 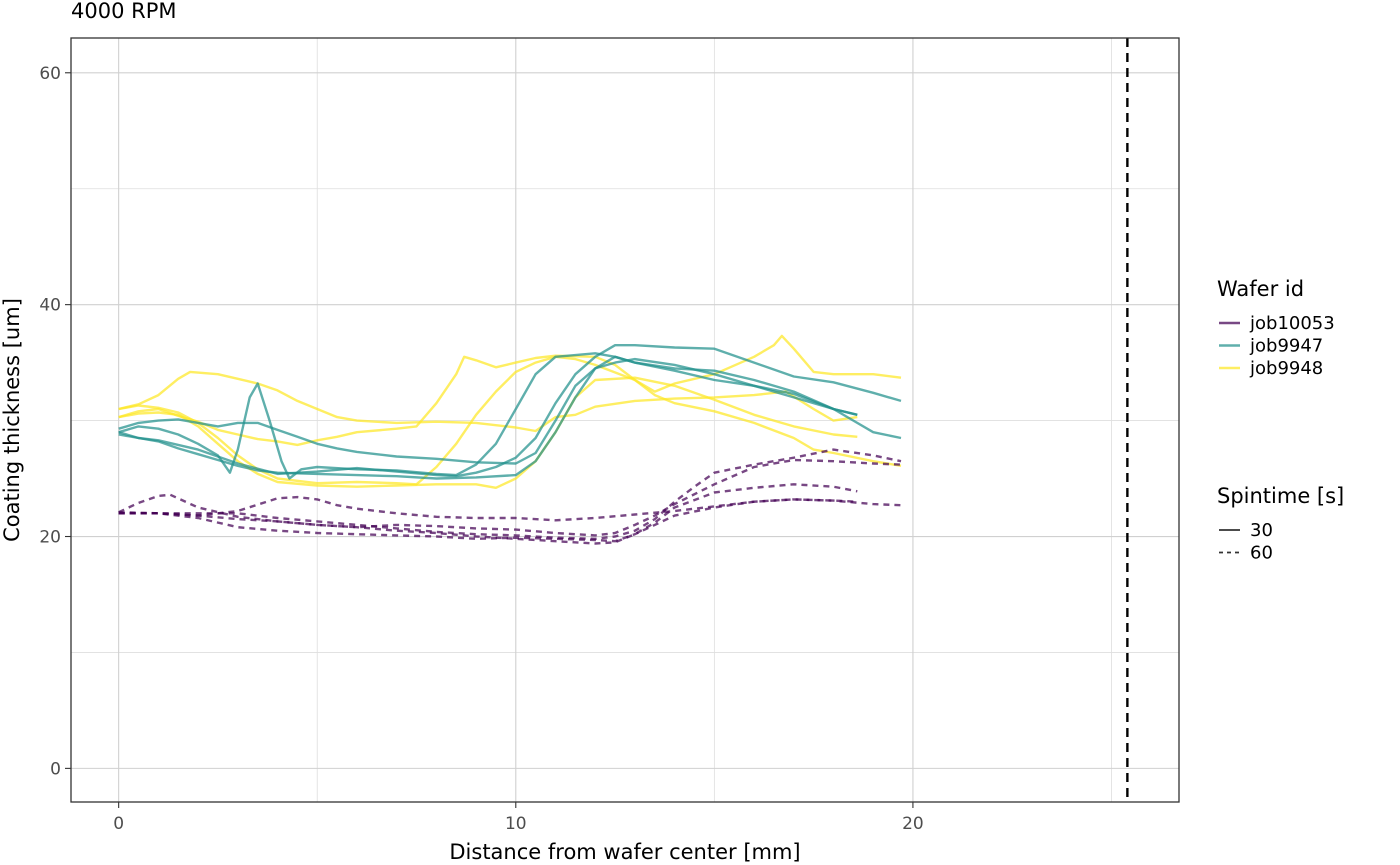 I want to click on legend-label-job9947: job9947, so click(x=1286, y=346).